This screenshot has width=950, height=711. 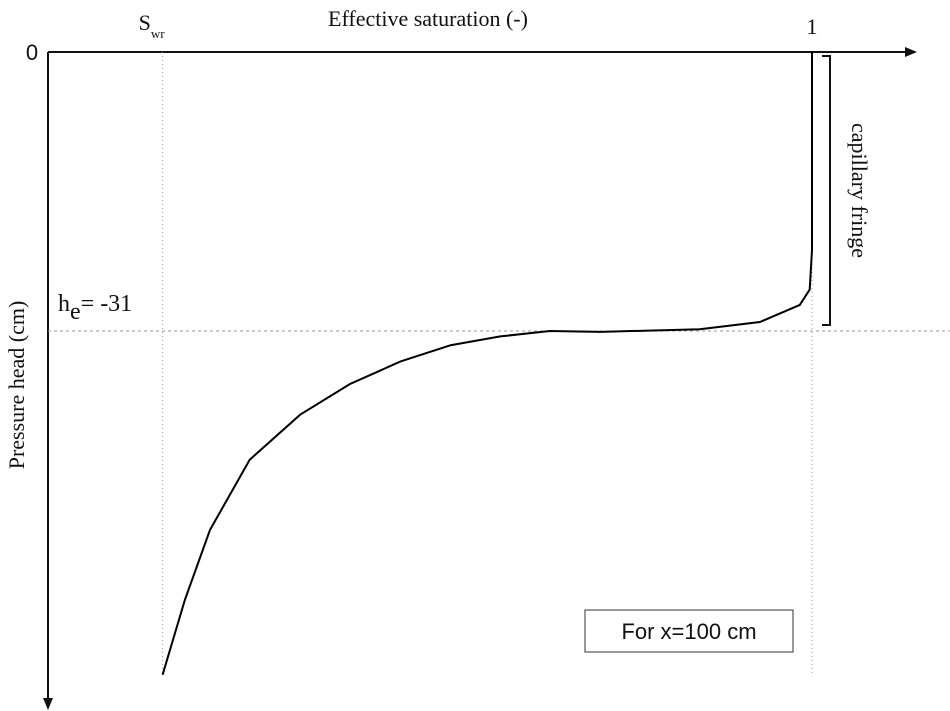 What do you see at coordinates (32, 52) in the screenshot?
I see `y-tick-label: 0` at bounding box center [32, 52].